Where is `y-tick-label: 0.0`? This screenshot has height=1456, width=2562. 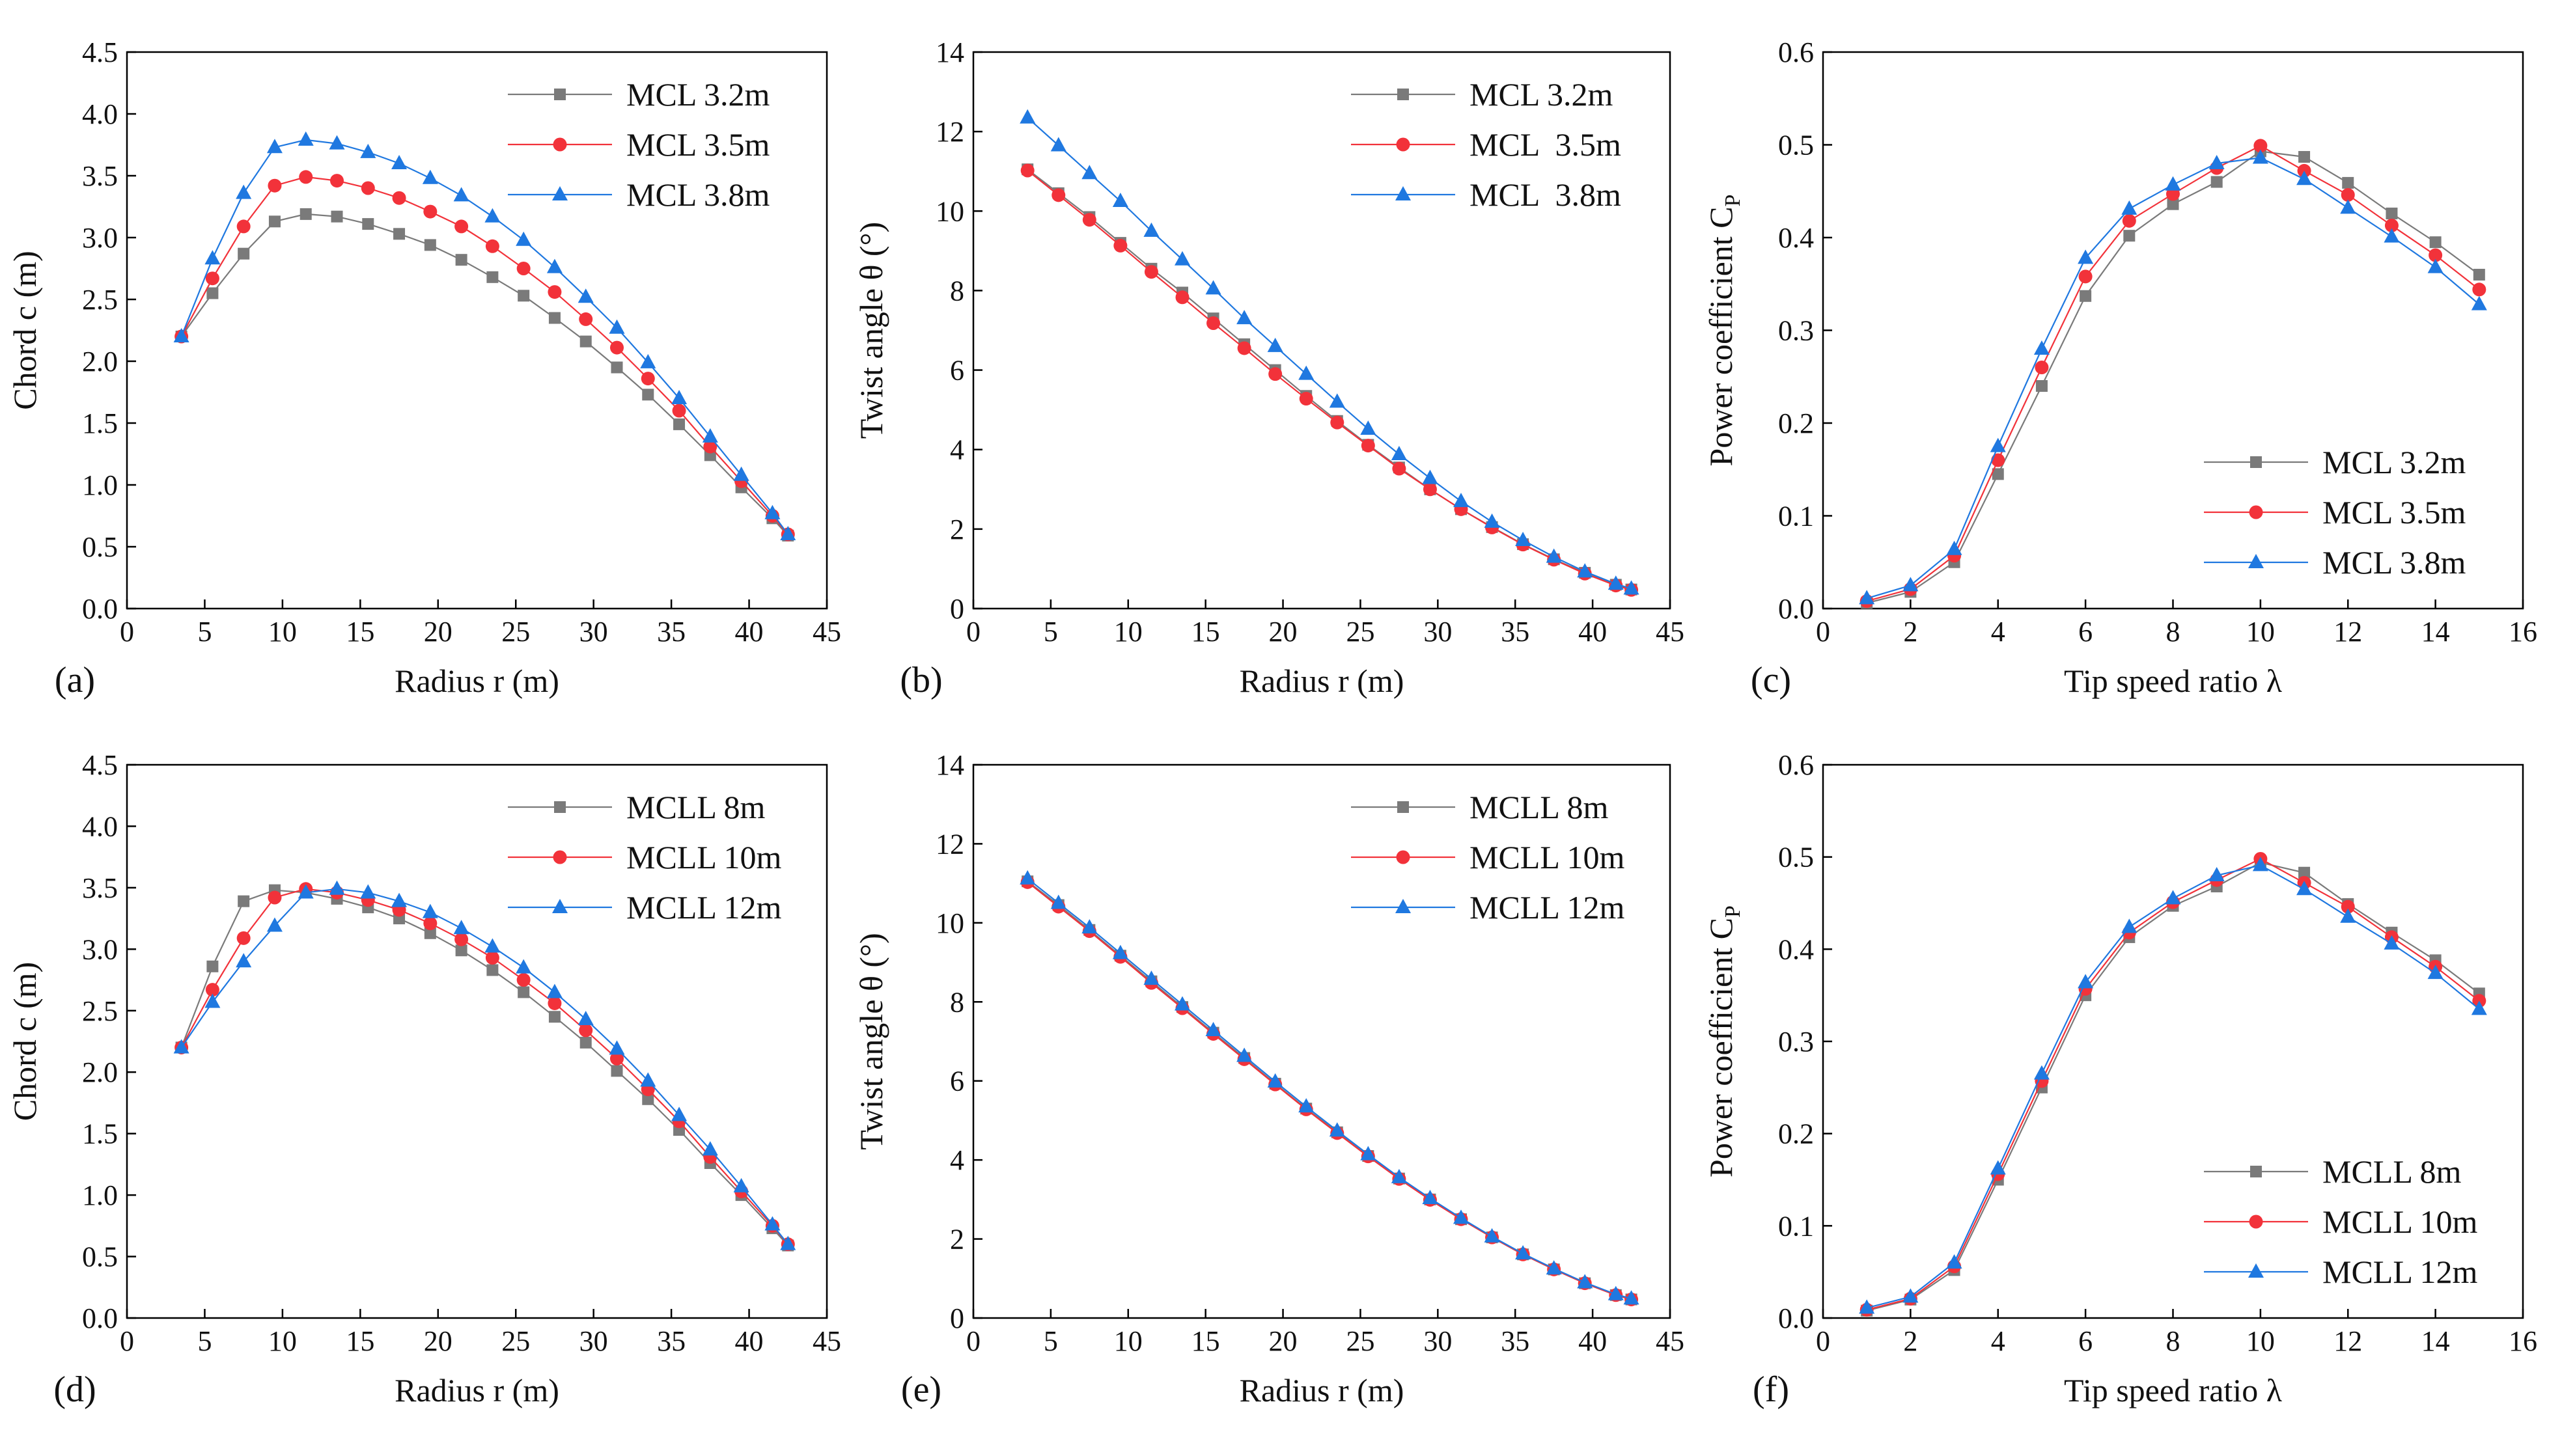 y-tick-label: 0.0 is located at coordinates (100, 1318).